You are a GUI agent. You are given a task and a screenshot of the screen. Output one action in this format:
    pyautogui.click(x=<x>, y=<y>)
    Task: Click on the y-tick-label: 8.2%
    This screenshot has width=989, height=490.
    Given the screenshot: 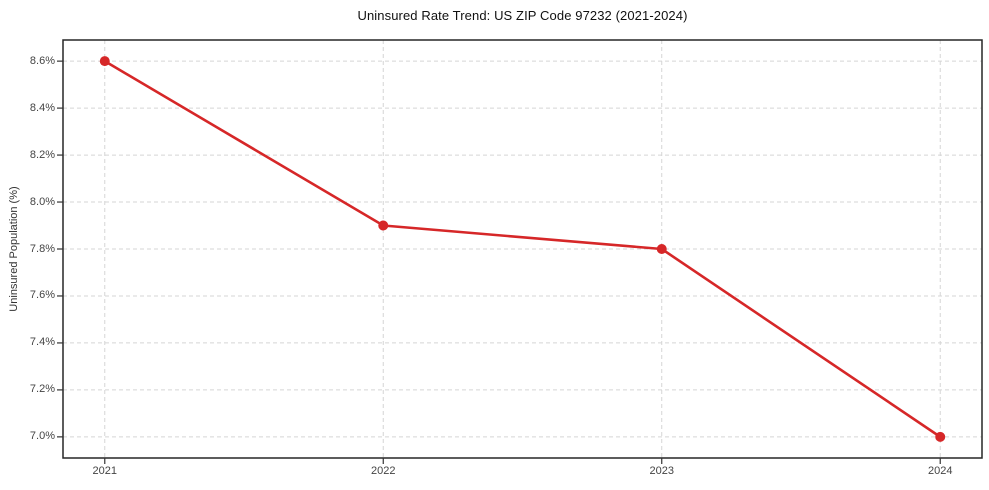 What is the action you would take?
    pyautogui.click(x=42, y=154)
    